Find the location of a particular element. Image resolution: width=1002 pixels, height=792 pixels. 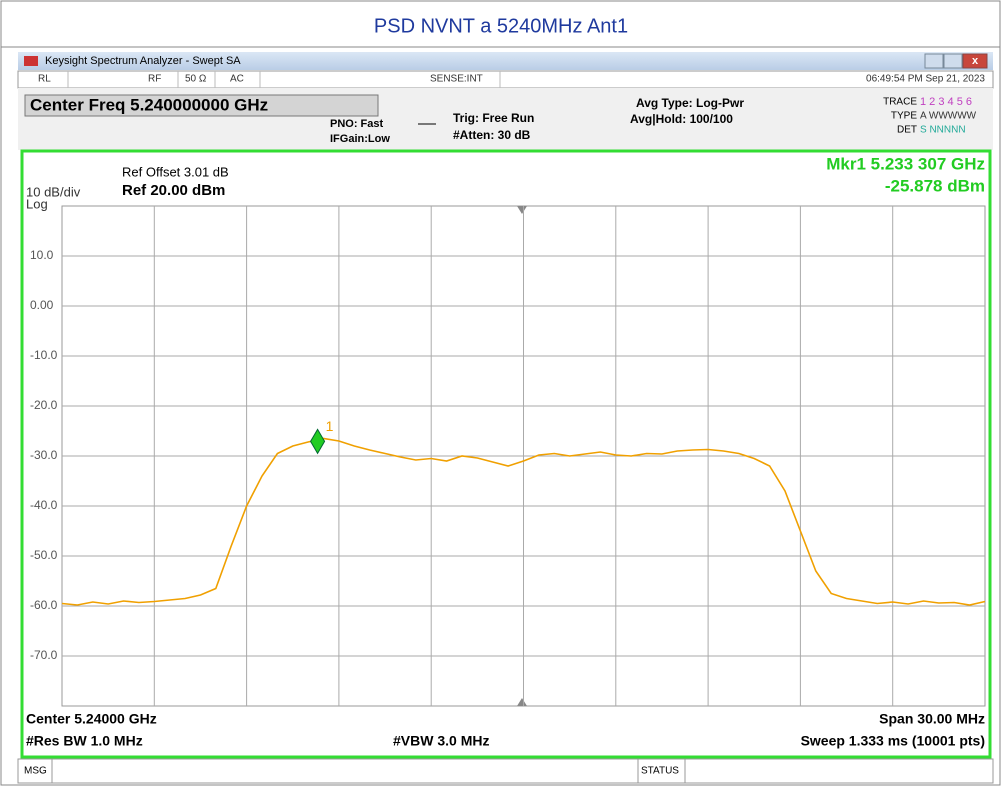

ref-level: Ref 20.00 dBm is located at coordinates (173, 190).